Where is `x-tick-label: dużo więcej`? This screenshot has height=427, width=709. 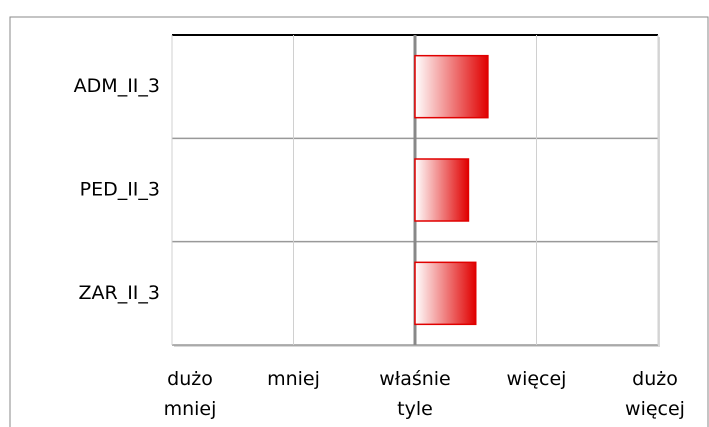 x-tick-label: dużo więcej is located at coordinates (655, 394).